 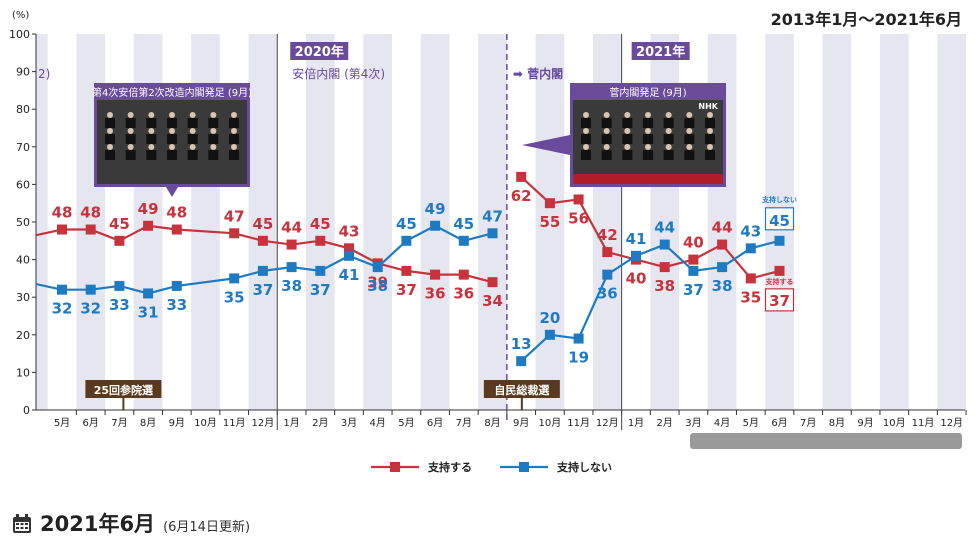 I want to click on year-2020-tag: 2020年, so click(x=319, y=52).